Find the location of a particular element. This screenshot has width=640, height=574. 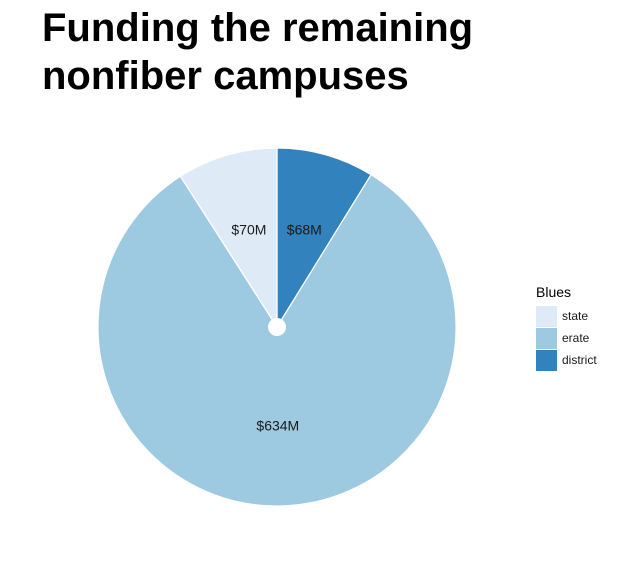

legend-item-district: district is located at coordinates (566, 360).